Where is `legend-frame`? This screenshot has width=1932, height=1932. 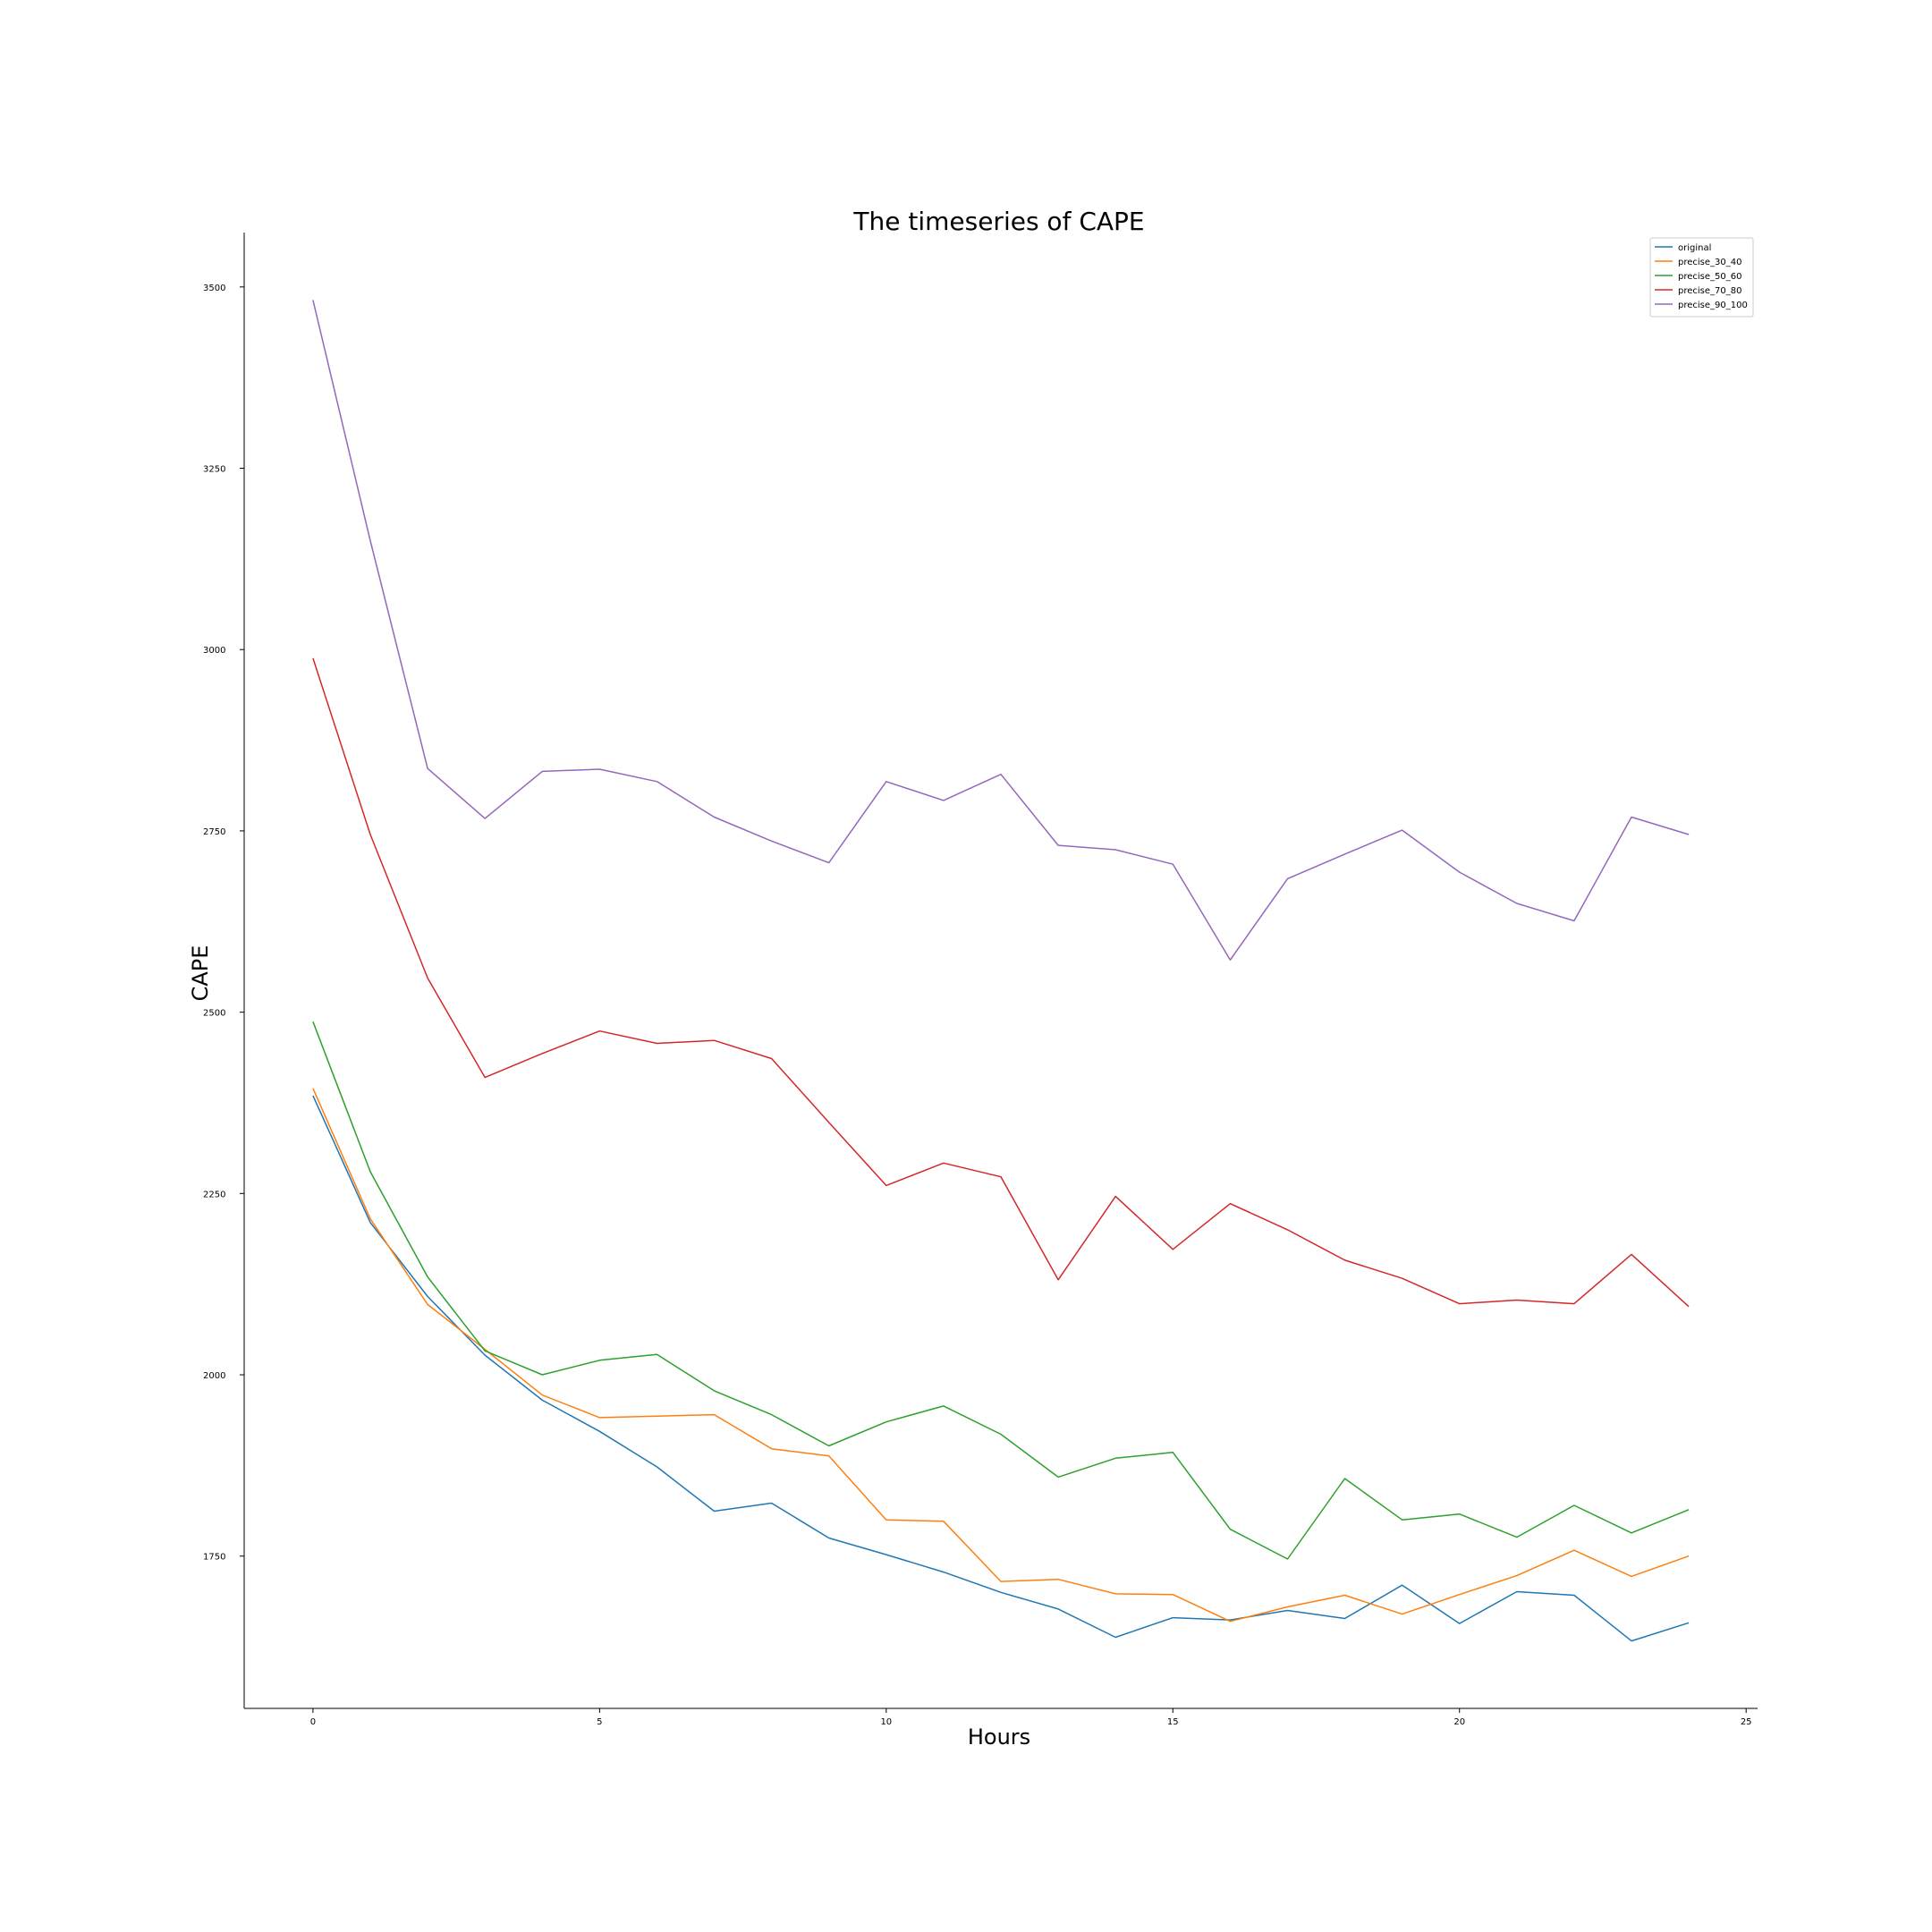 legend-frame is located at coordinates (1701, 277).